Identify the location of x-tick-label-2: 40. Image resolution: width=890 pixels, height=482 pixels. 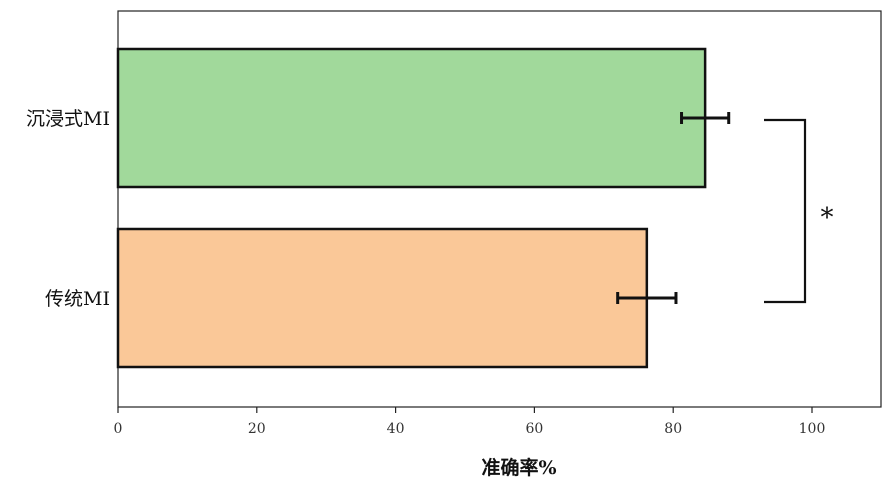
(396, 429).